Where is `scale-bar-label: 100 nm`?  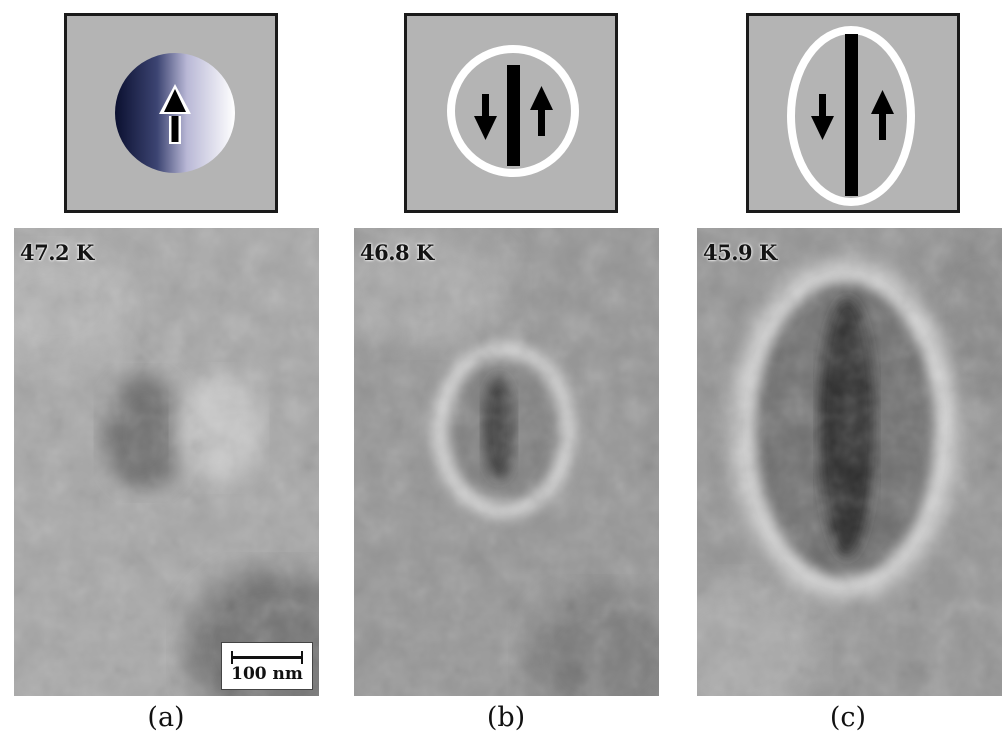 scale-bar-label: 100 nm is located at coordinates (267, 674).